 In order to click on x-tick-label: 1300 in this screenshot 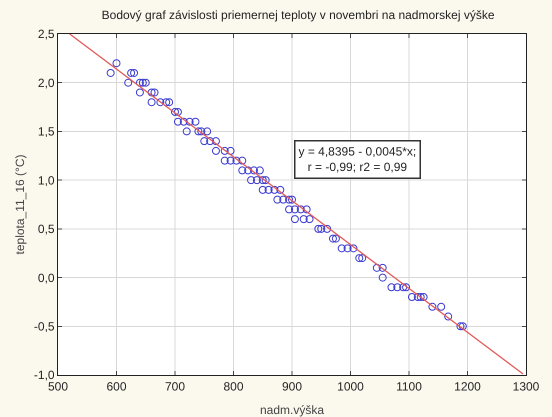, I will do `click(526, 386)`.